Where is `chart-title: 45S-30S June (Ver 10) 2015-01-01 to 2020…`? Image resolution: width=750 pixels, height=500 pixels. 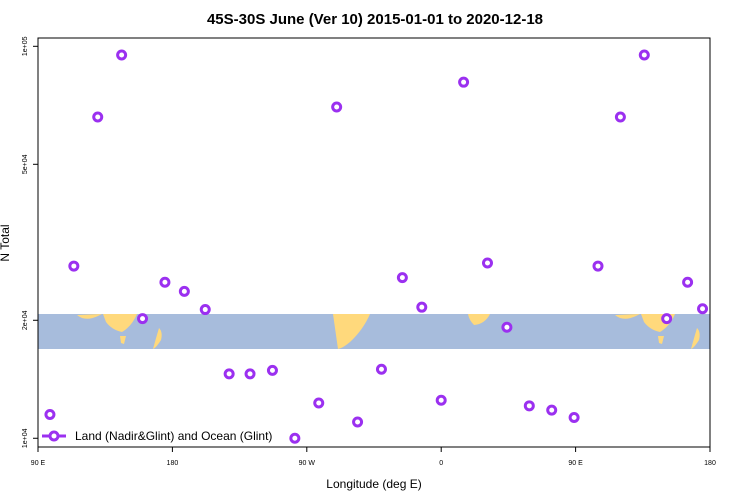 chart-title: 45S-30S June (Ver 10) 2015-01-01 to 2020… is located at coordinates (375, 19).